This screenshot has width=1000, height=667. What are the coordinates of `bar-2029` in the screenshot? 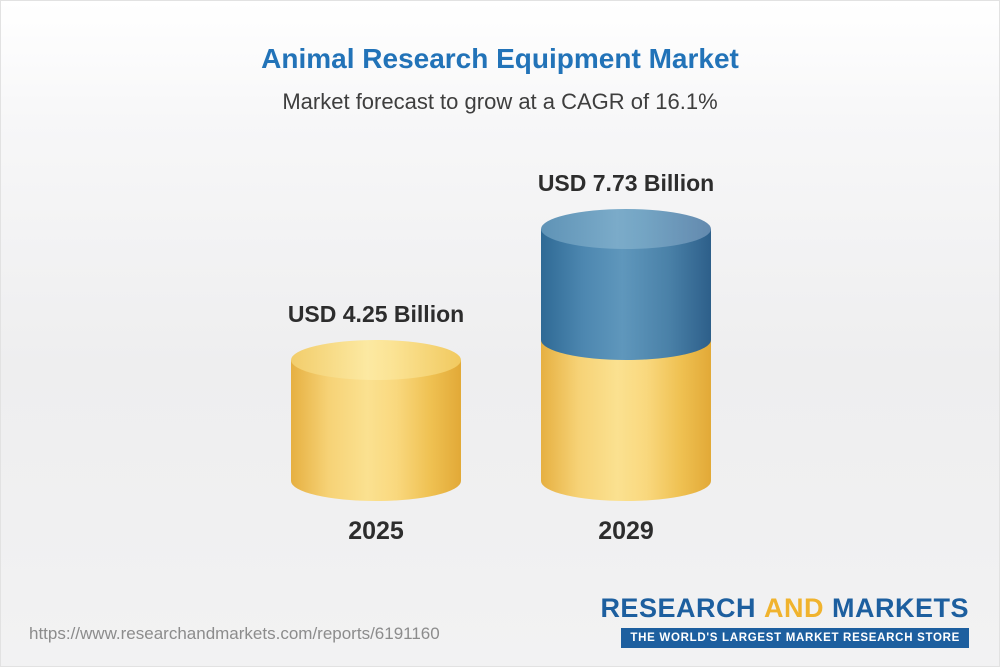 It's located at (626, 355).